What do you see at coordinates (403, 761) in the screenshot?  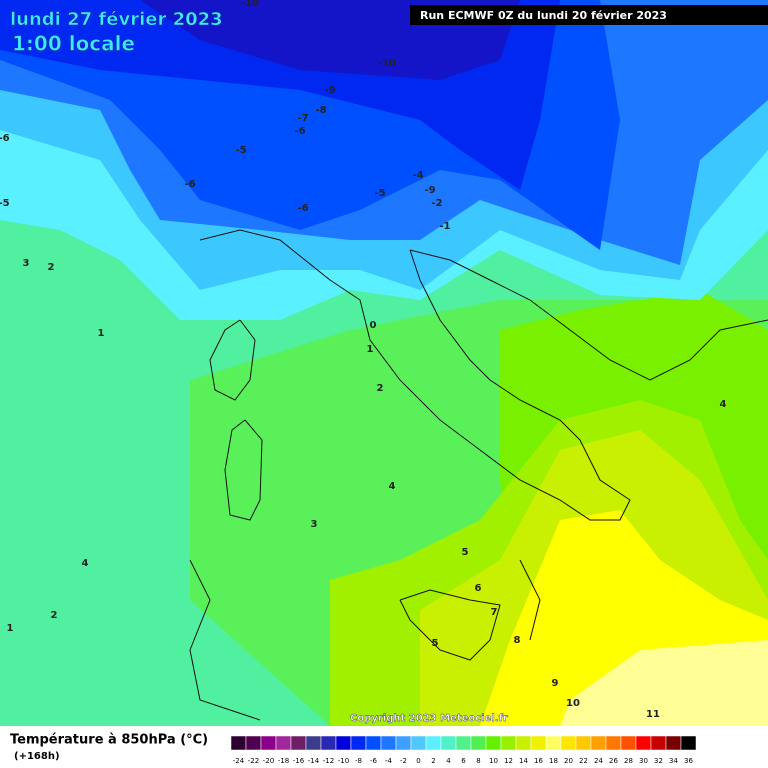 I see `legend-label: -2` at bounding box center [403, 761].